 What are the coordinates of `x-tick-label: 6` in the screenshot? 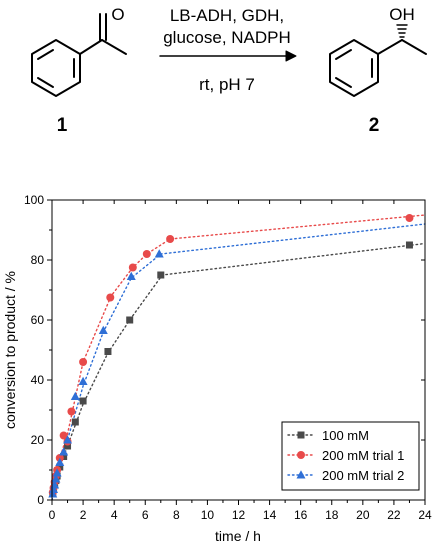 It's located at (145, 515).